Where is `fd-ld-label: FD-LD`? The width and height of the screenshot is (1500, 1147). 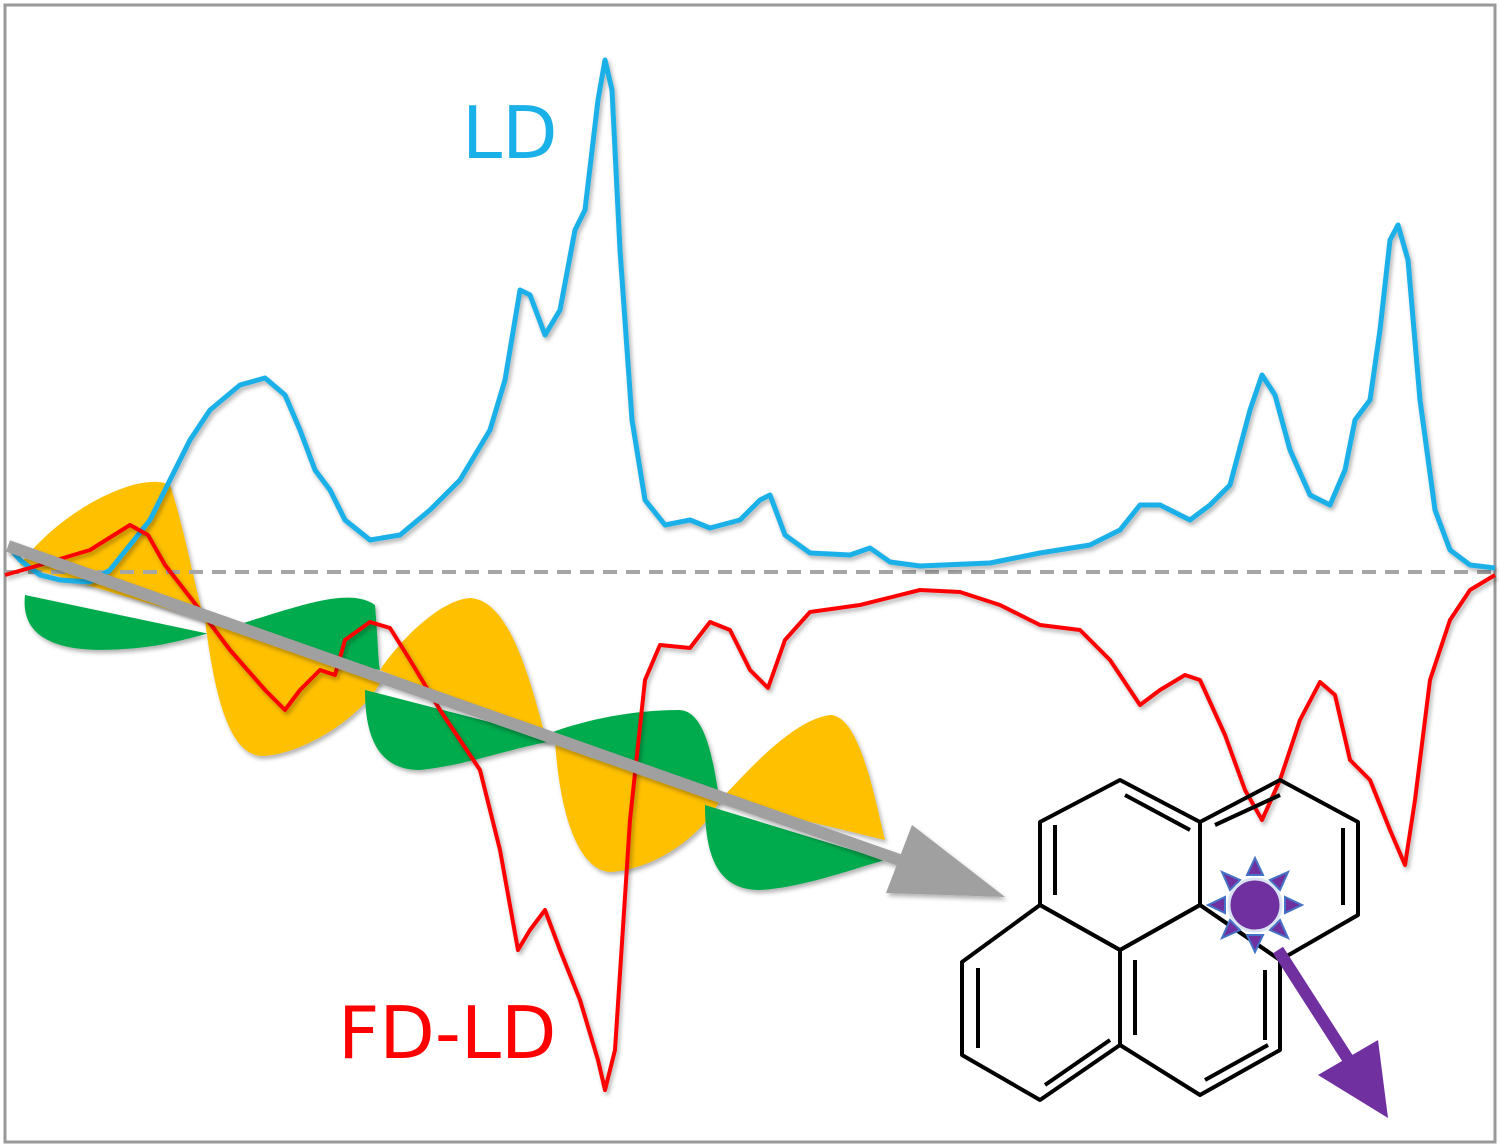
fd-ld-label: FD-LD is located at coordinates (447, 1033).